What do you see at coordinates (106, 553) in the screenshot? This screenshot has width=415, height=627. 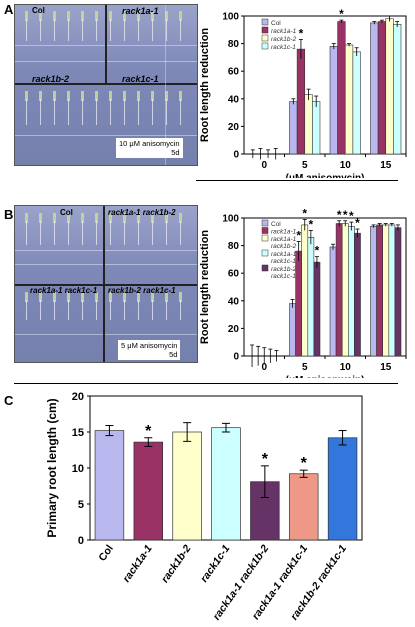 I see `x-tick-label: Col` at bounding box center [106, 553].